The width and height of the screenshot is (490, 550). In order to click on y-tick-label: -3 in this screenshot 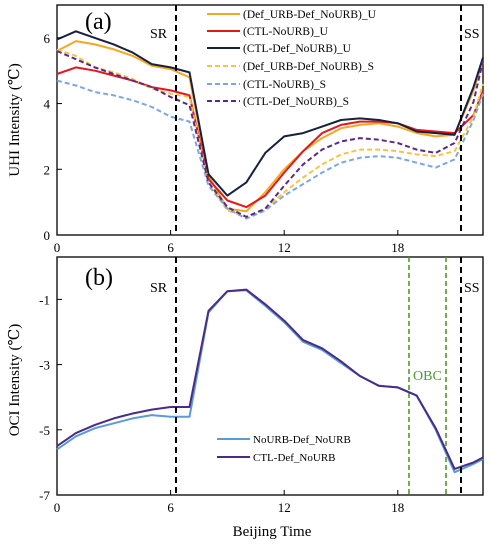, I will do `click(44, 365)`.